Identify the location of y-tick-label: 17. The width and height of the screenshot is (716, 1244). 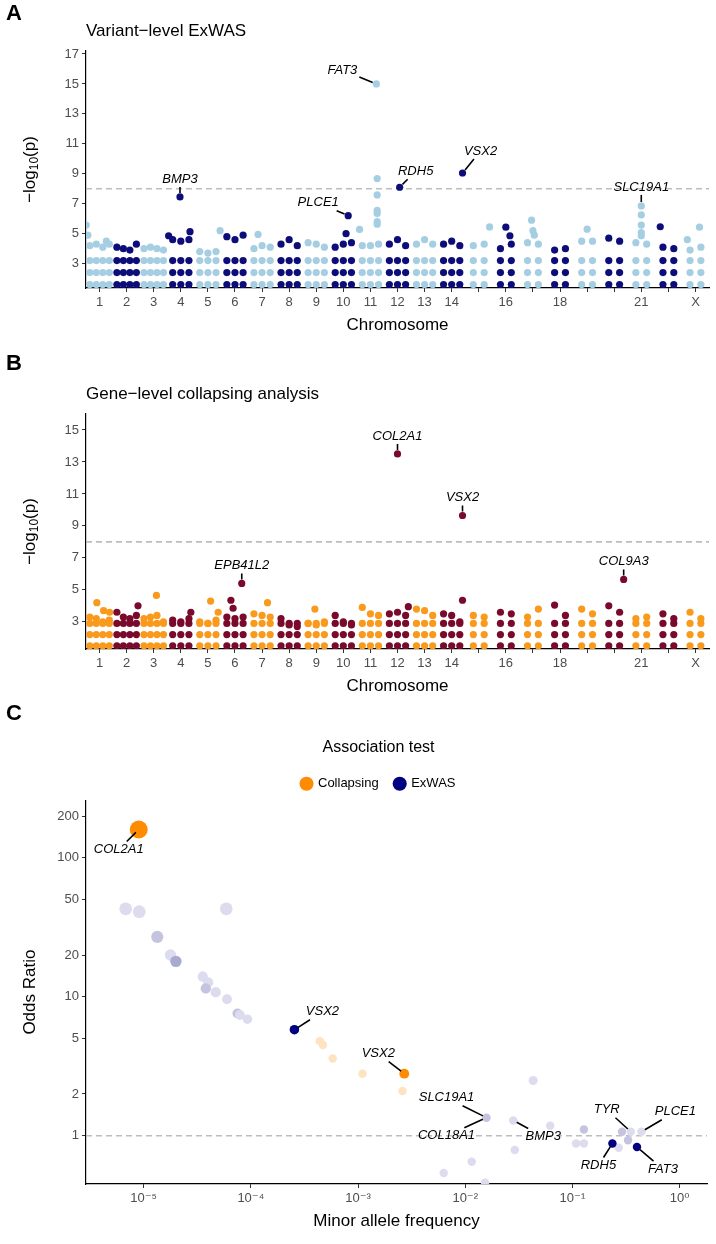
(71, 53).